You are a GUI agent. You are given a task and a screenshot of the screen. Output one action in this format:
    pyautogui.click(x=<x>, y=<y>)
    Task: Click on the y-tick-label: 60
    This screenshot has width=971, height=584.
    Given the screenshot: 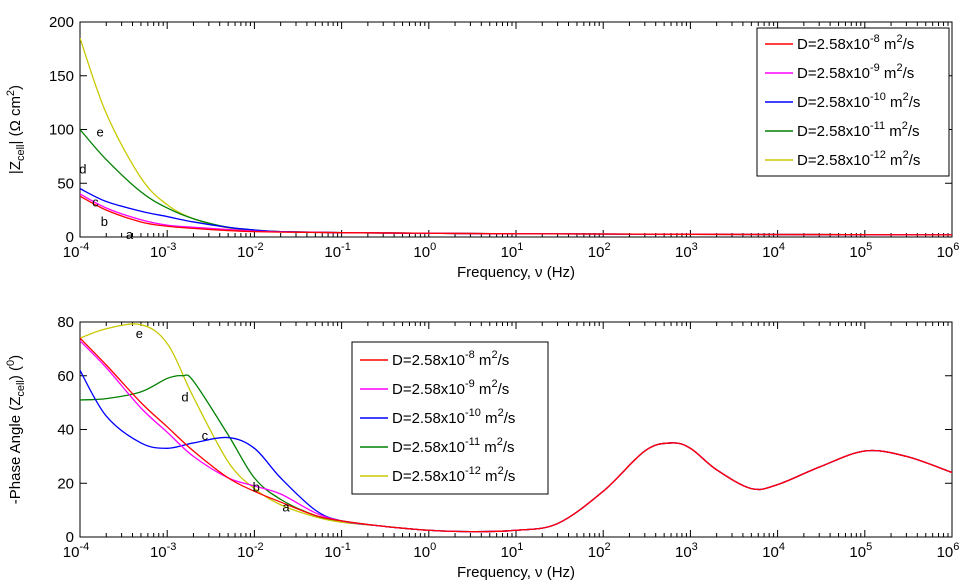 What is the action you would take?
    pyautogui.click(x=65, y=376)
    